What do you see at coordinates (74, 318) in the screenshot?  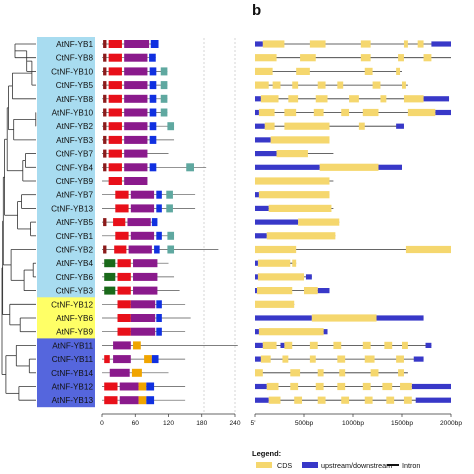 I see `gene-label: AtNF-YB6` at bounding box center [74, 318].